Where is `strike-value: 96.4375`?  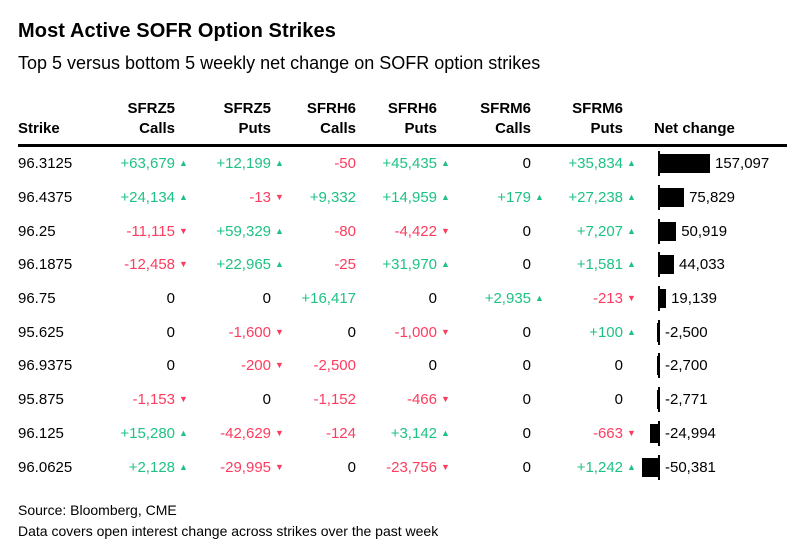
strike-value: 96.4375 is located at coordinates (45, 198).